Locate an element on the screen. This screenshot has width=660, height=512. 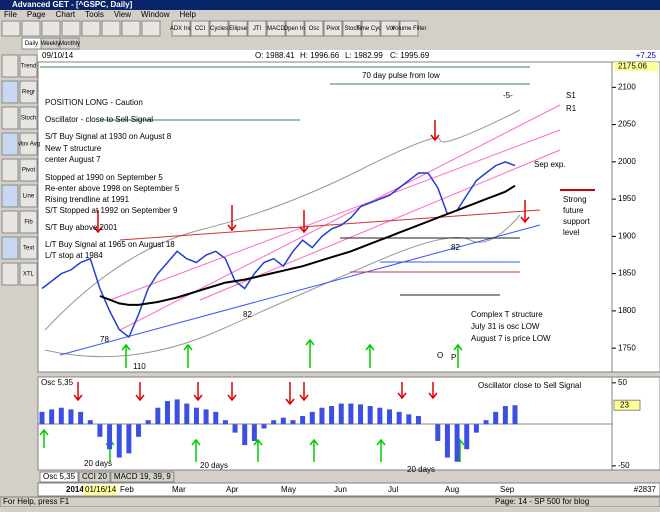
timeframe-label: Monthly is located at coordinates (69, 44).